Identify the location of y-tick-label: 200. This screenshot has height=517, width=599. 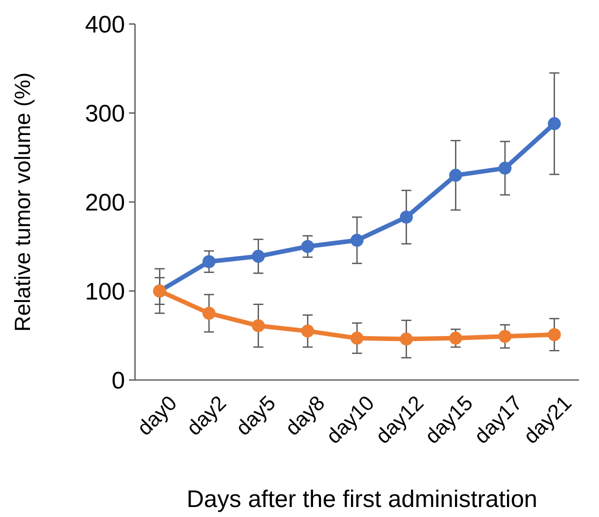
(104, 202).